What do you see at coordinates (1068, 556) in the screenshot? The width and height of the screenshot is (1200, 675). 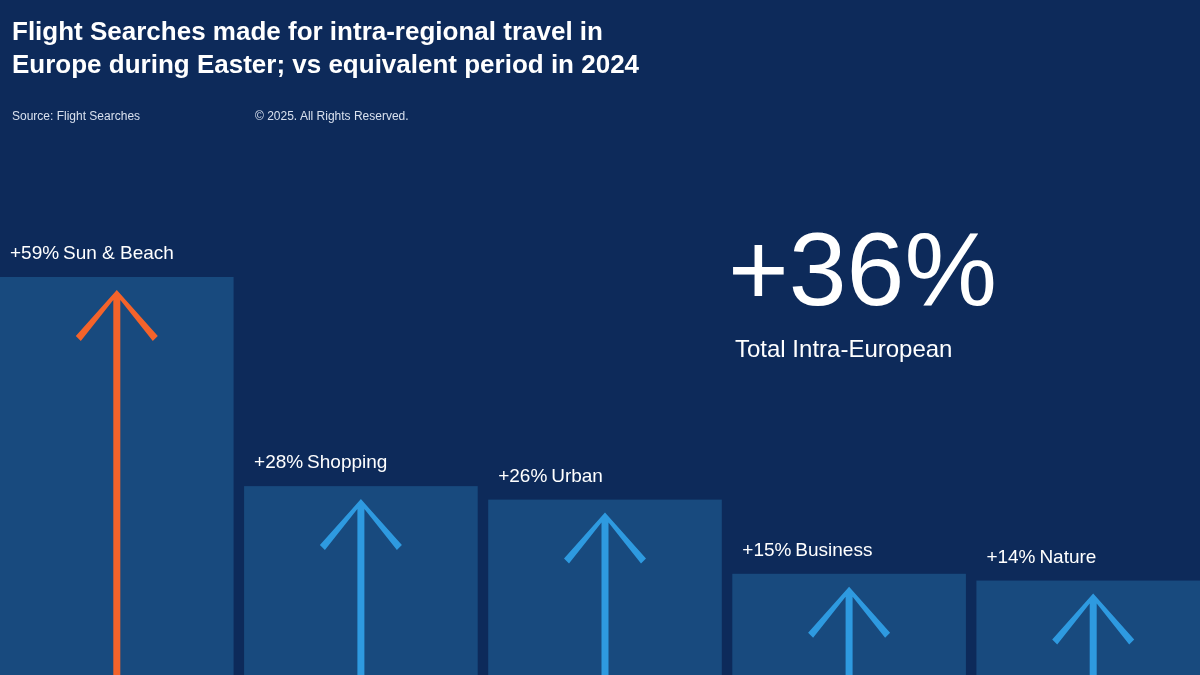 I see `x-tick-label: Nature` at bounding box center [1068, 556].